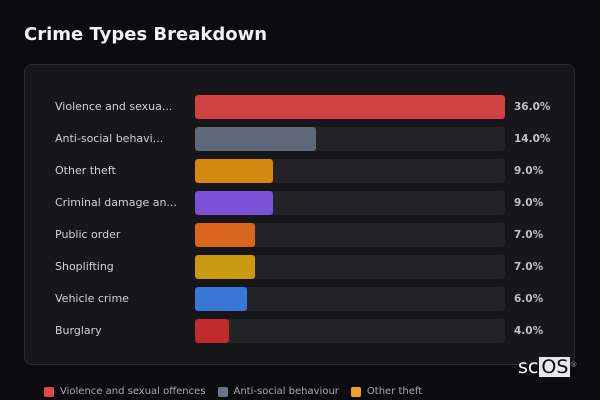 The image size is (600, 400). What do you see at coordinates (88, 234) in the screenshot?
I see `bar-label: Public order` at bounding box center [88, 234].